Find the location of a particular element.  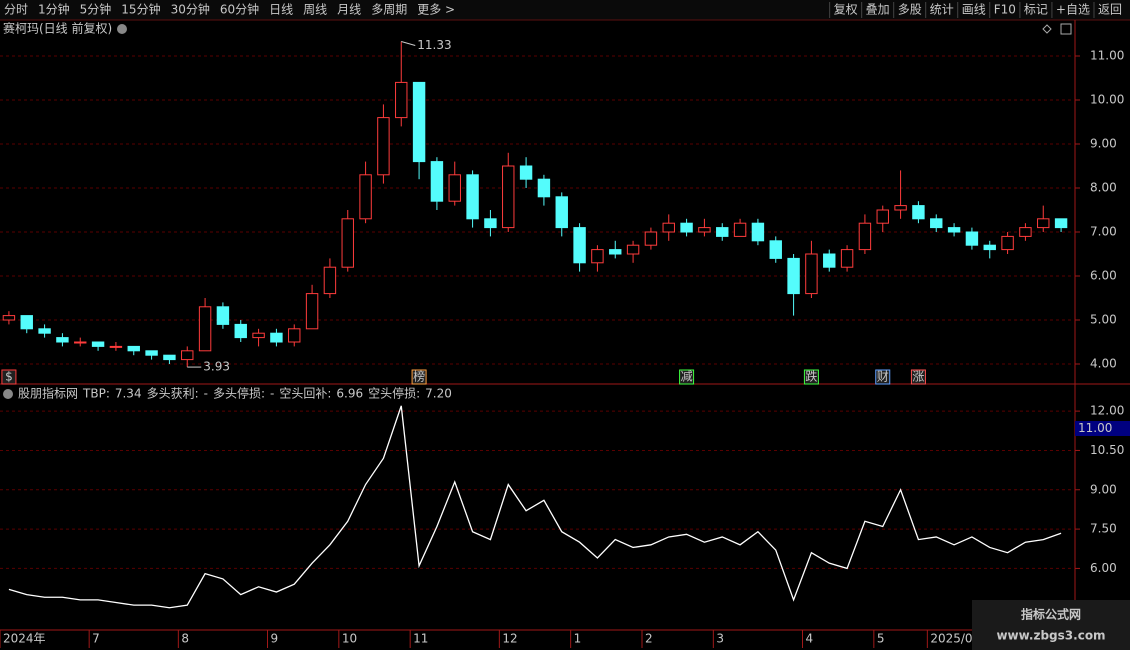

max-label: 11.33 is located at coordinates (434, 45).